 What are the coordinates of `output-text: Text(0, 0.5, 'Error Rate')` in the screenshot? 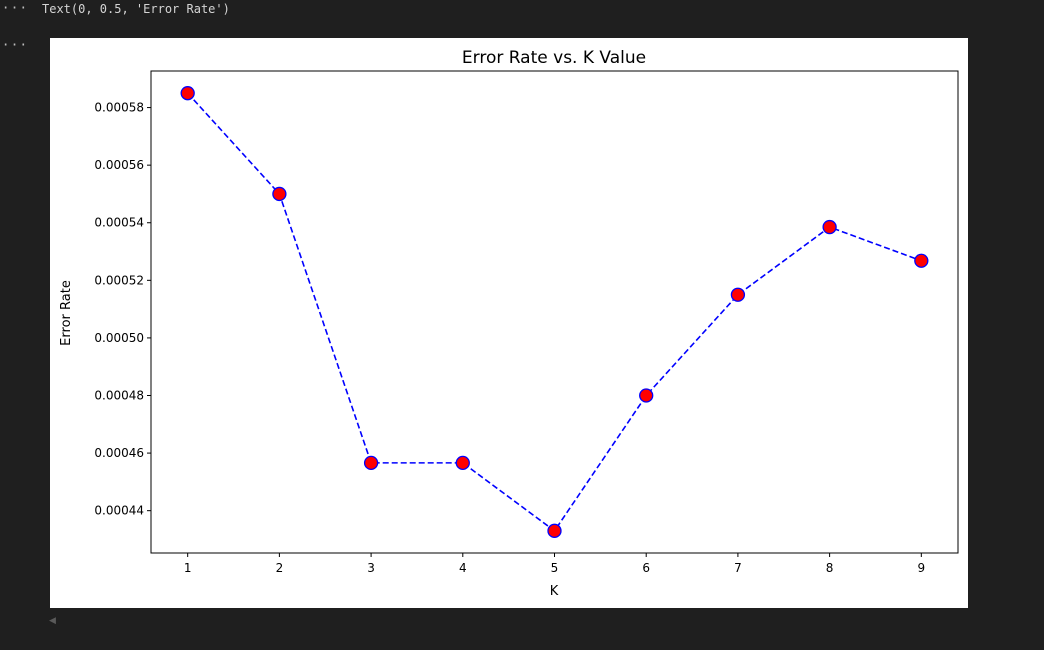 It's located at (136, 9).